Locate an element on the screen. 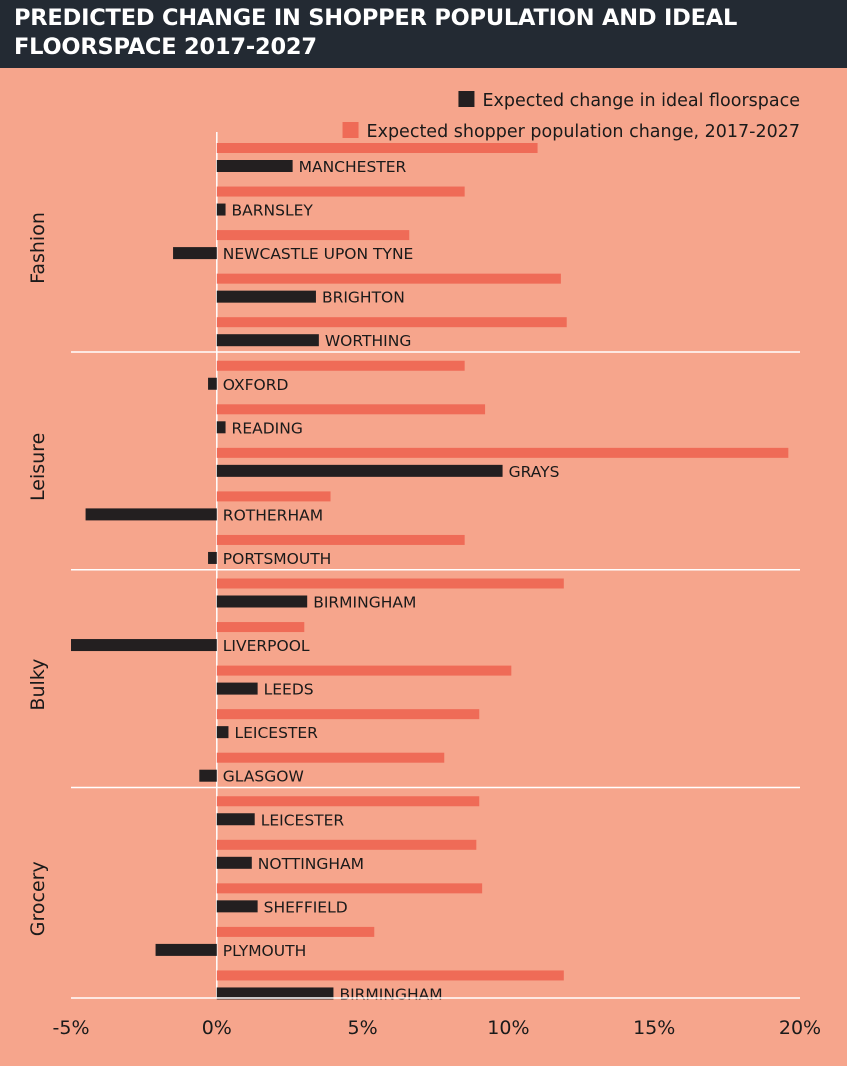  x-tick-label: -5% is located at coordinates (71, 1028).